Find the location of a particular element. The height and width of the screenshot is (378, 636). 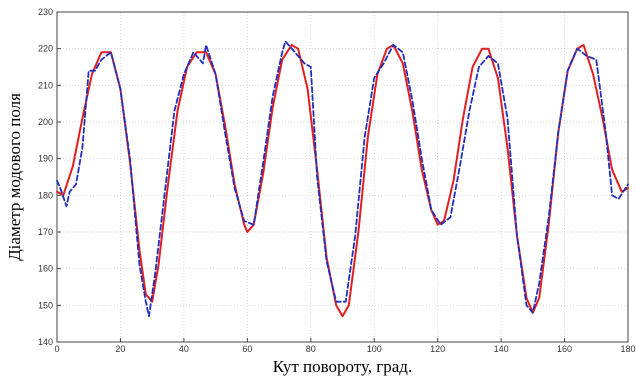

y-axis: 140 150 160 170 180 190 200 210 220 230 is located at coordinates (49, 177).